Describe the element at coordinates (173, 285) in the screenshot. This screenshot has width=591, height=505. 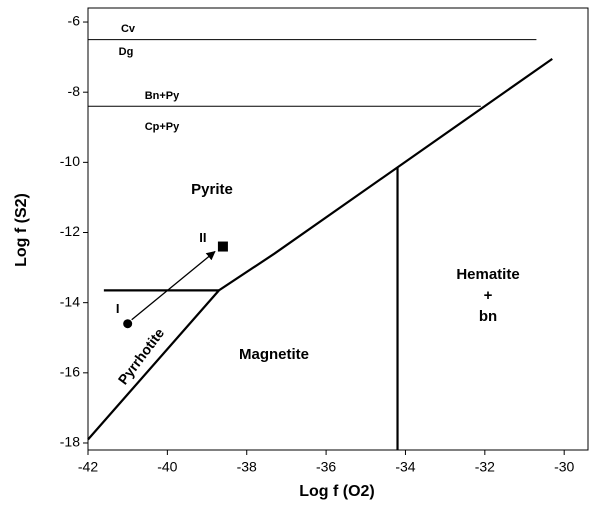
I see `arrow` at that location.